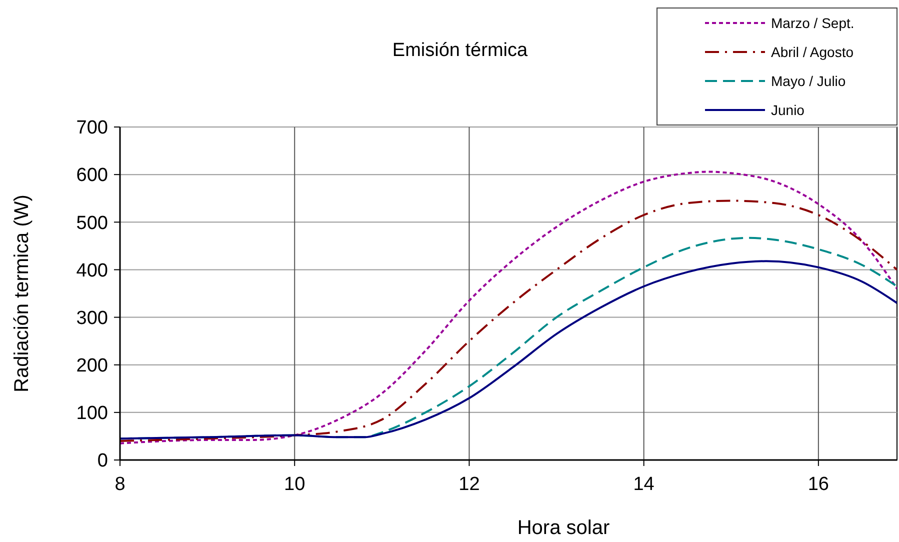  What do you see at coordinates (788, 110) in the screenshot?
I see `legend-label: Junio` at bounding box center [788, 110].